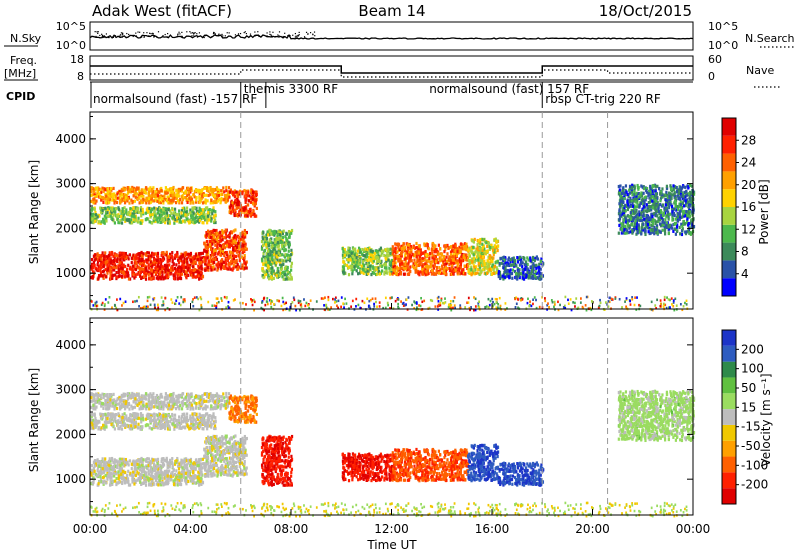  What do you see at coordinates (23, 60) in the screenshot?
I see `freq-label: Freq.` at bounding box center [23, 60].